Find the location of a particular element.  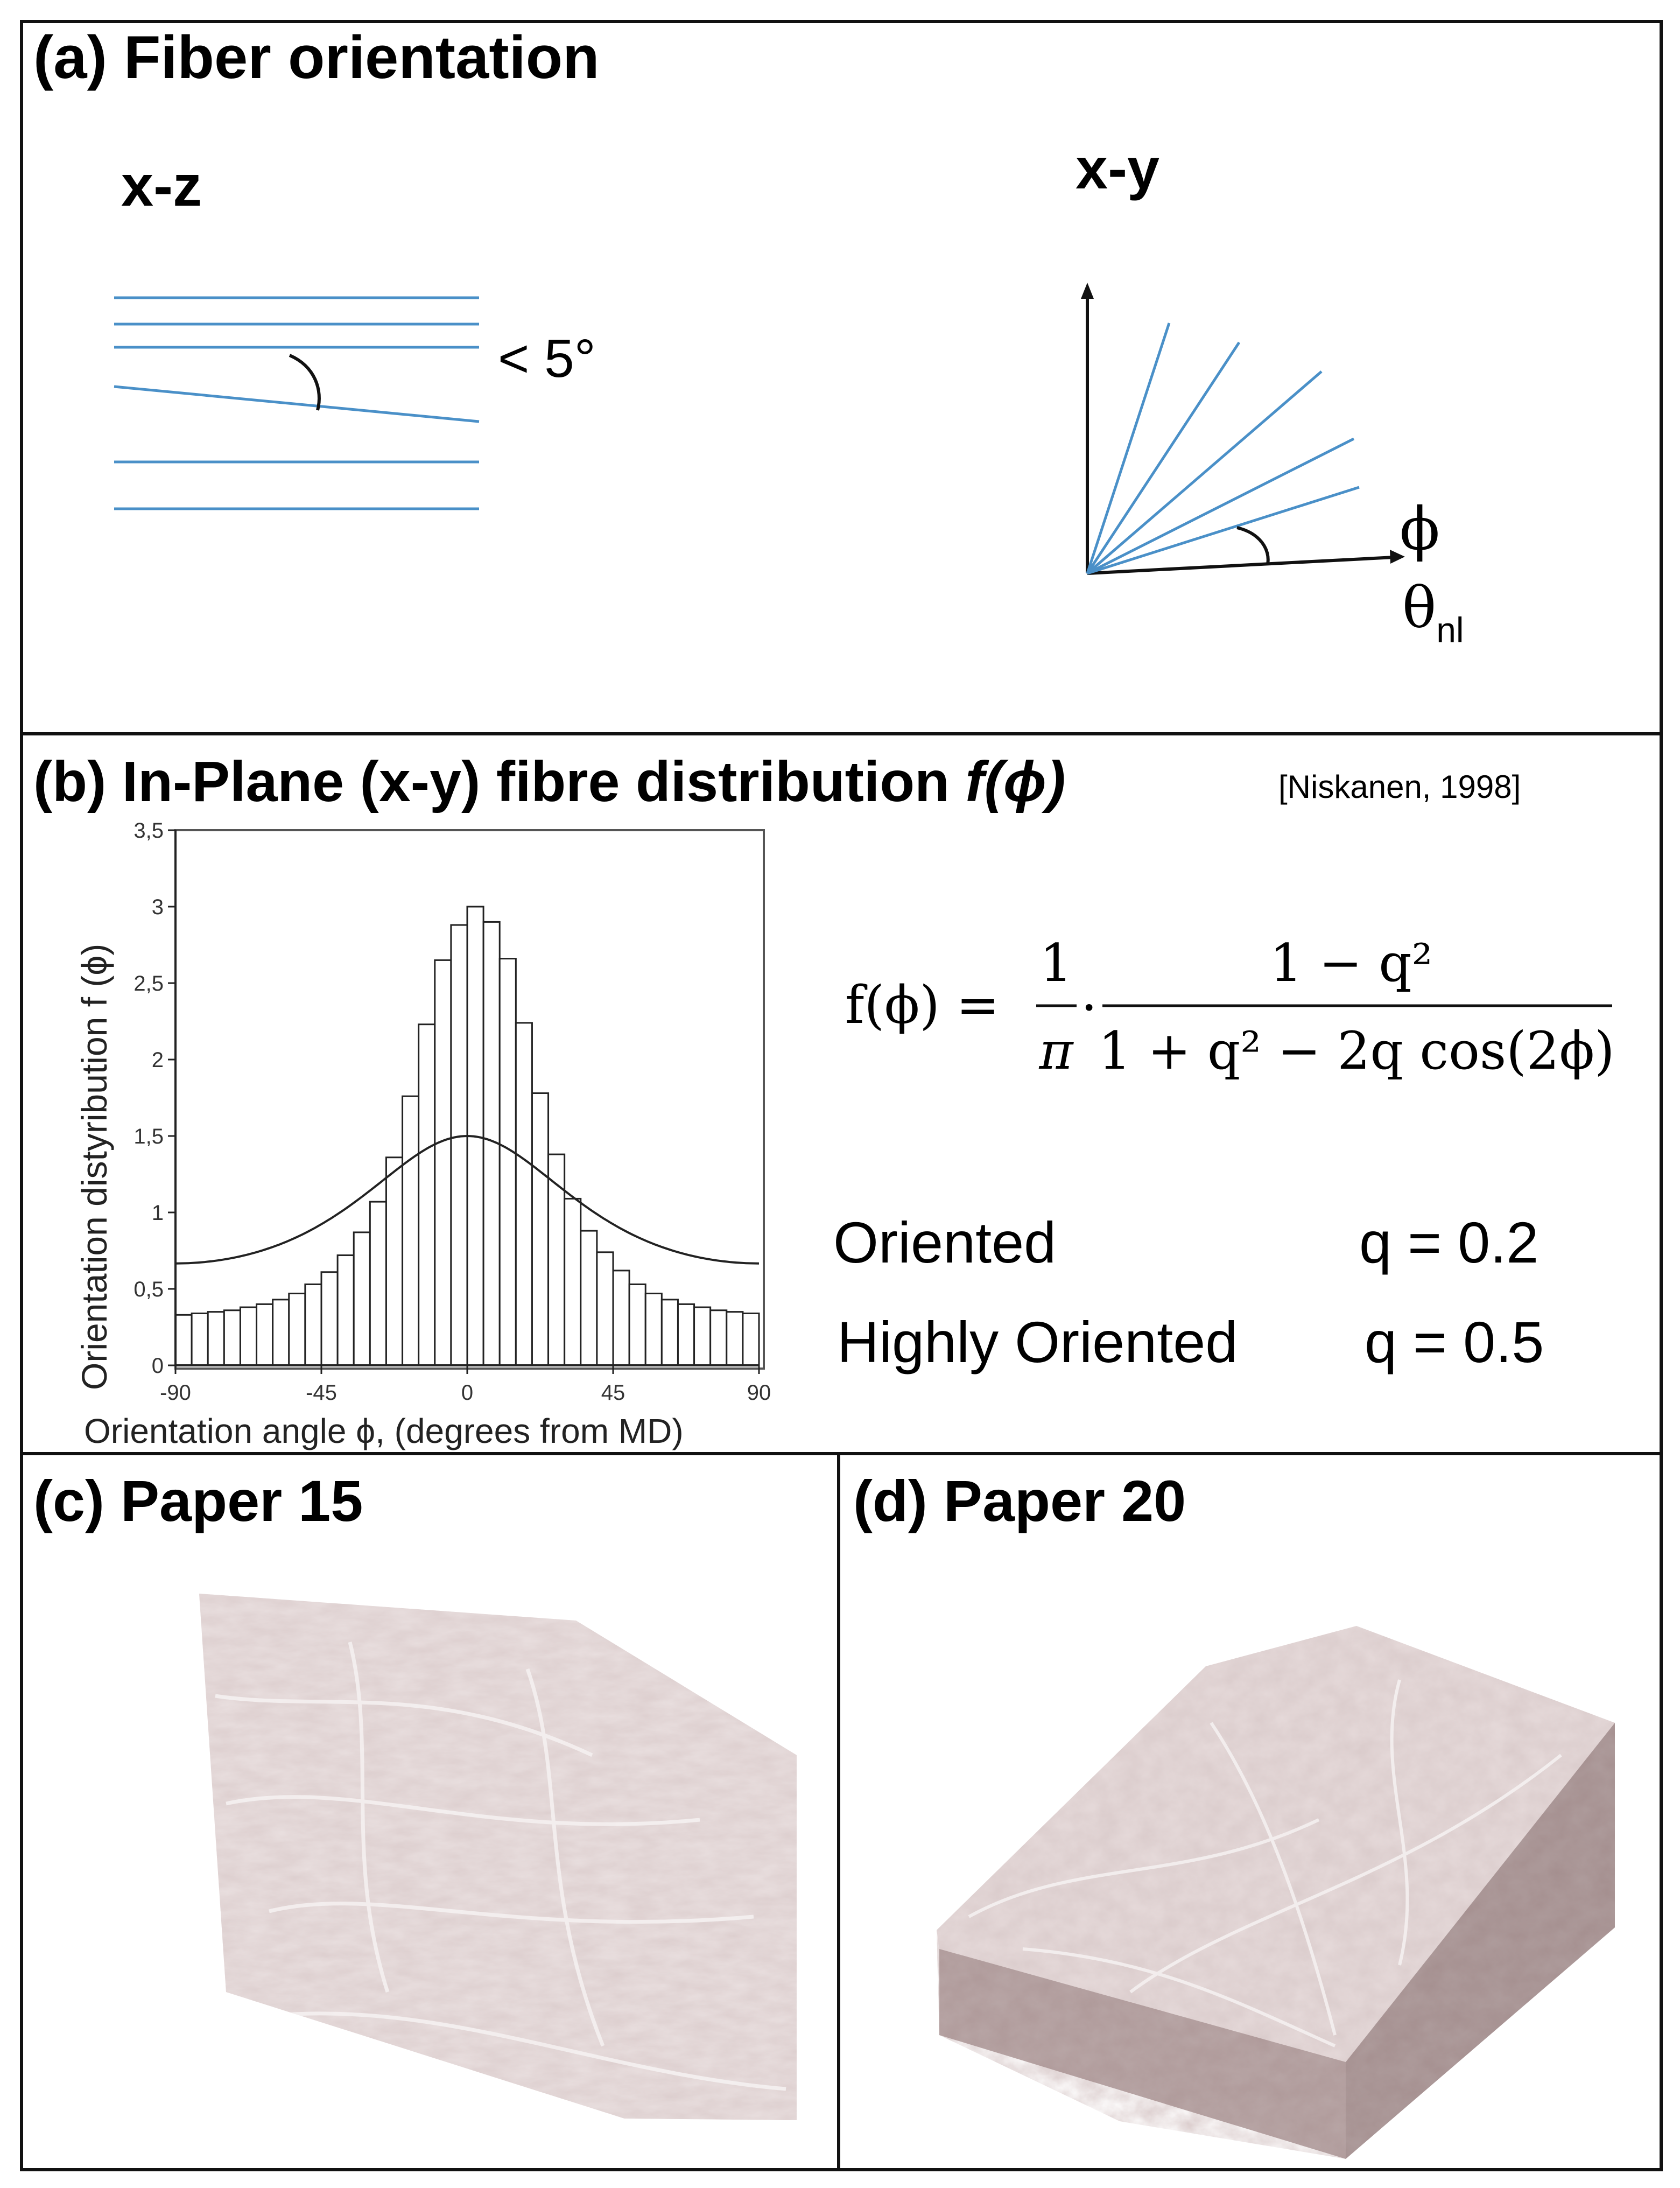

xy-horizontal-axis is located at coordinates (1241, 565).